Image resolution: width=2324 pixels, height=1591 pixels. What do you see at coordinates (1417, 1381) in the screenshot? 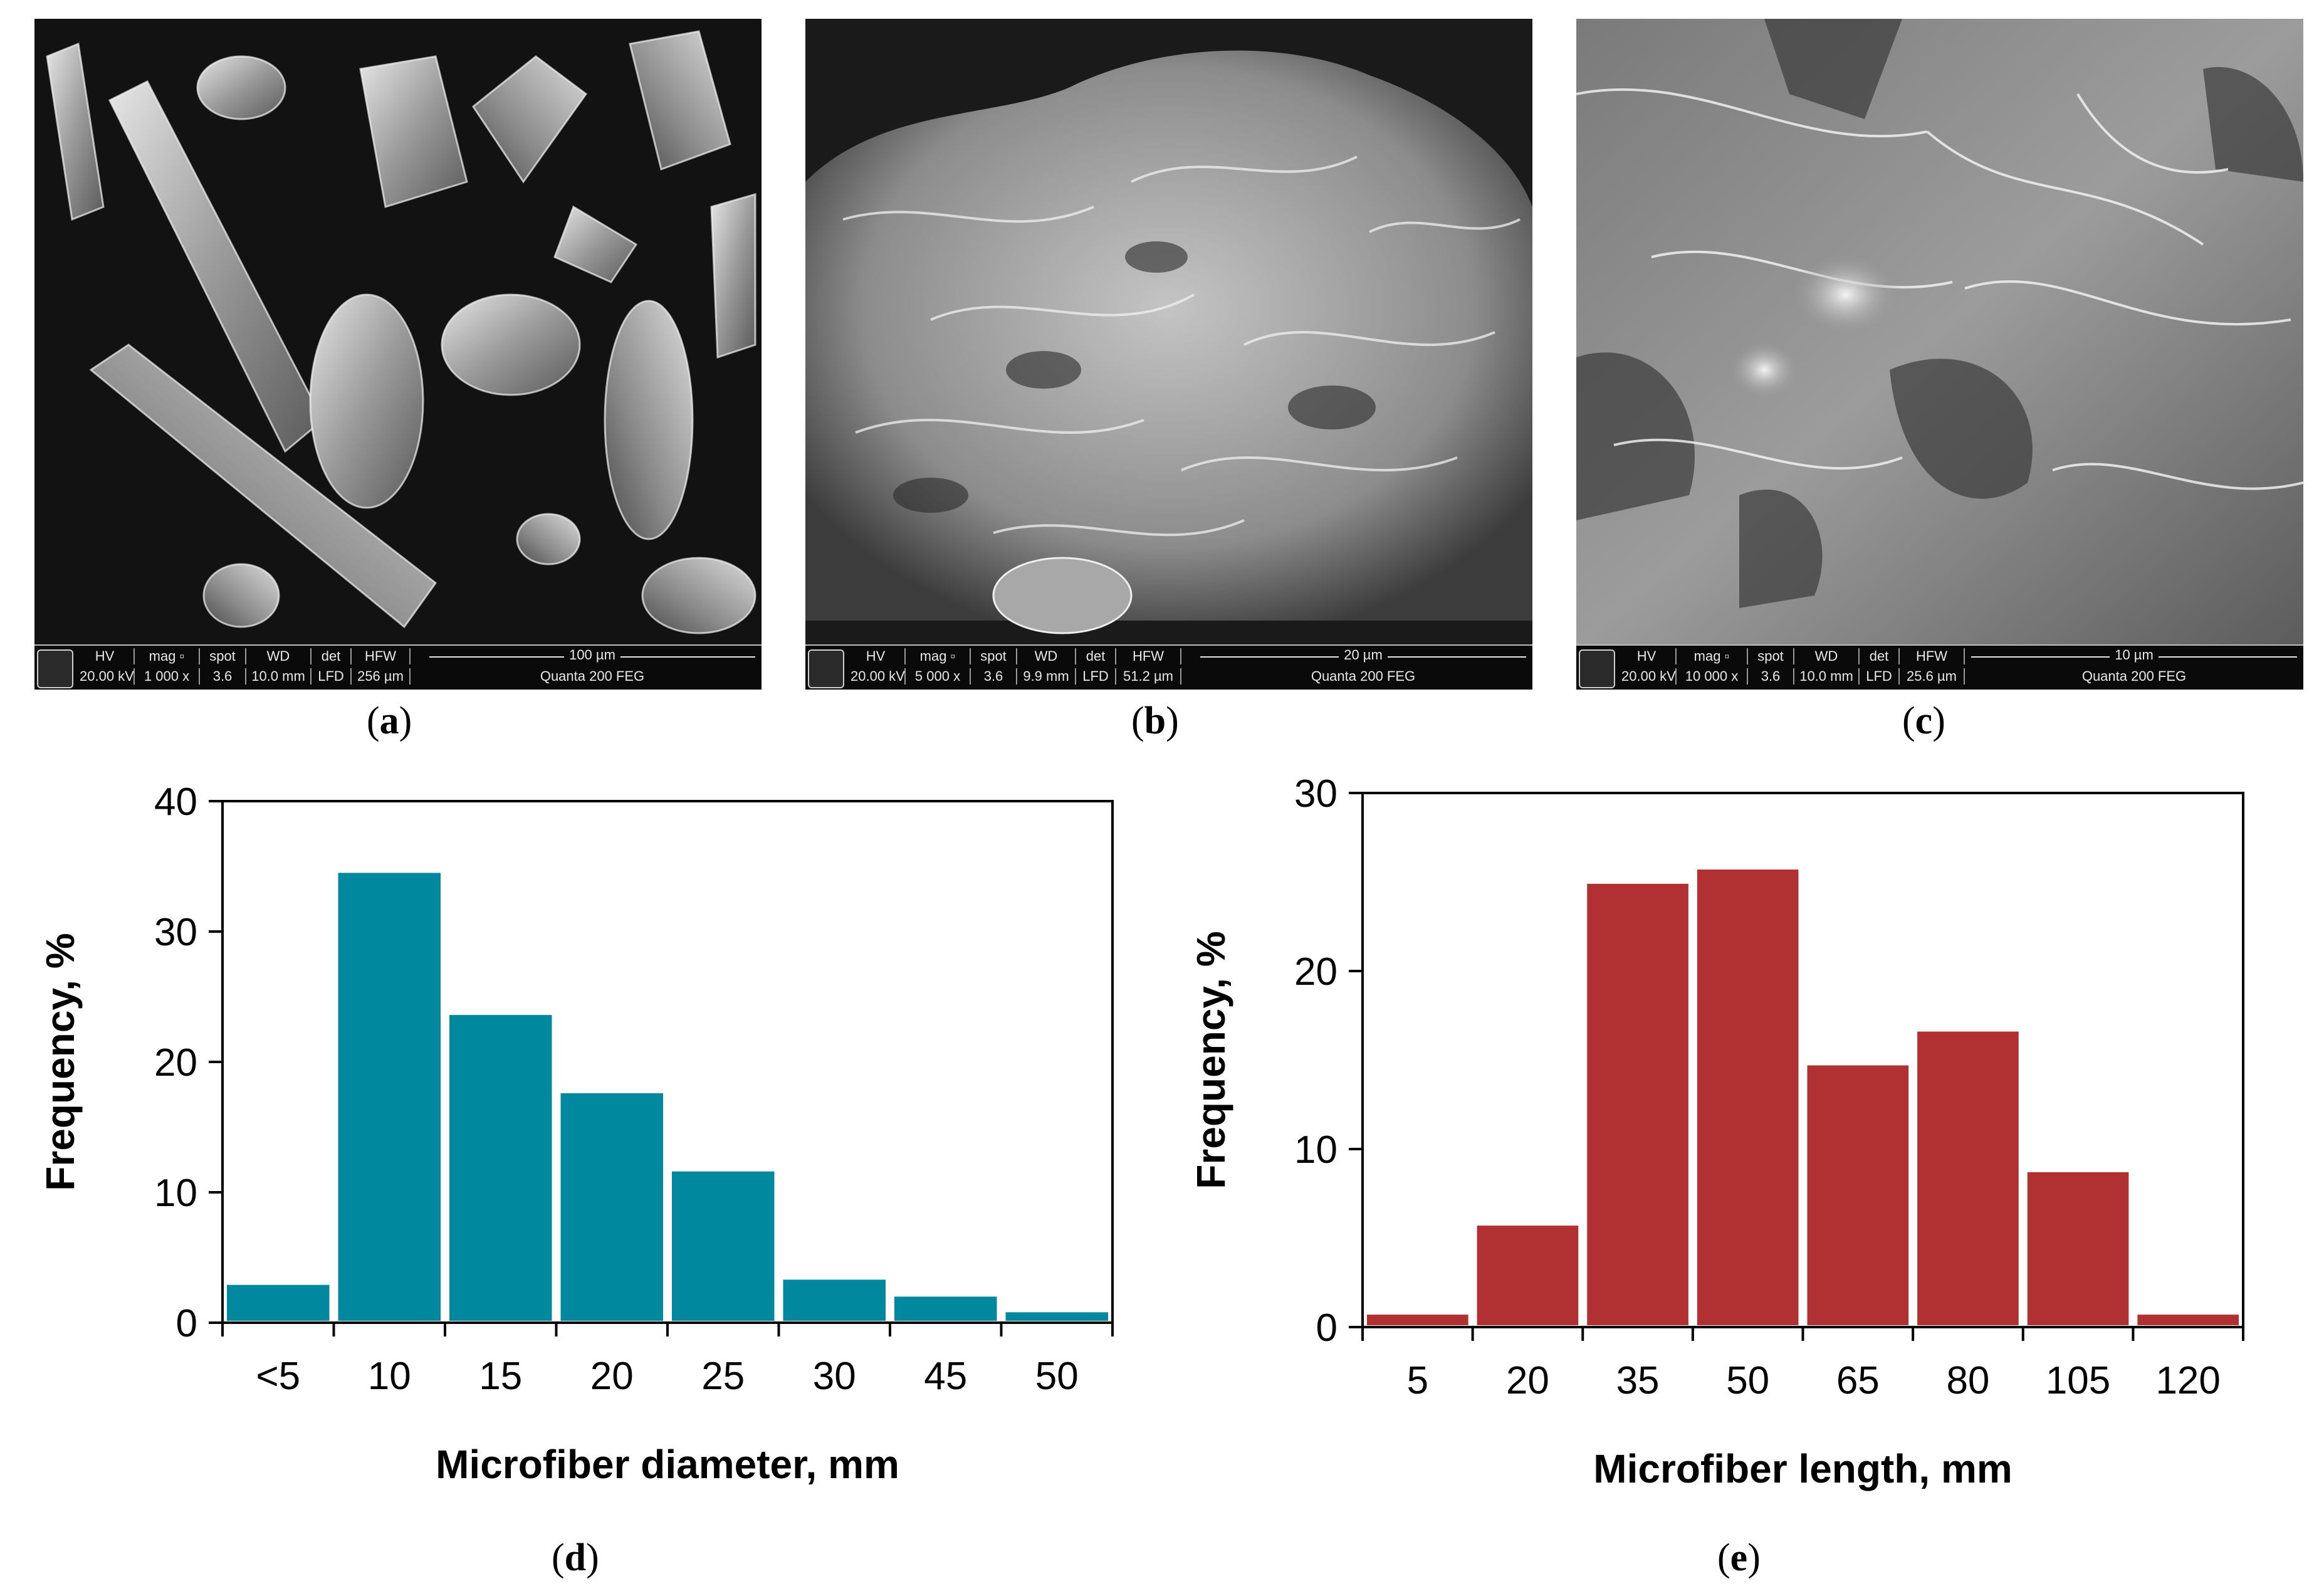
I see `x-tick-label: 5` at bounding box center [1417, 1381].